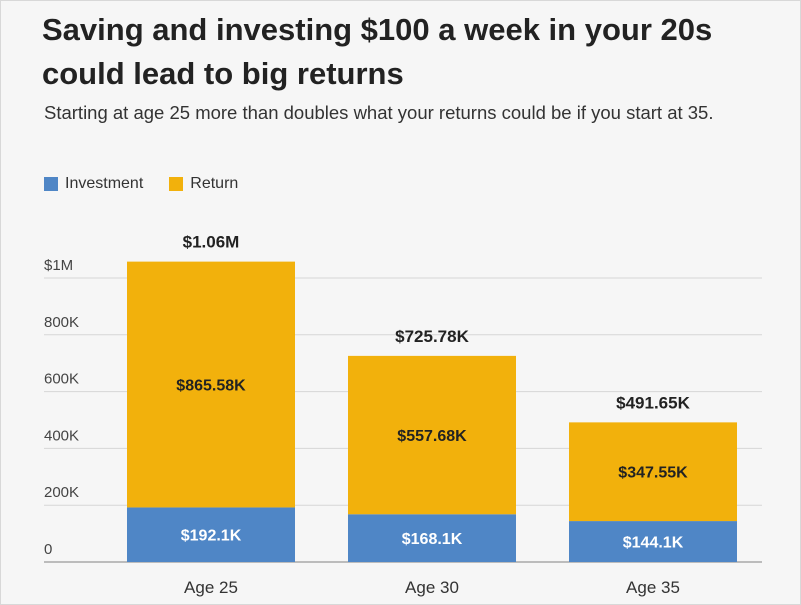  What do you see at coordinates (58, 265) in the screenshot?
I see `y-tick-label: $1M` at bounding box center [58, 265].